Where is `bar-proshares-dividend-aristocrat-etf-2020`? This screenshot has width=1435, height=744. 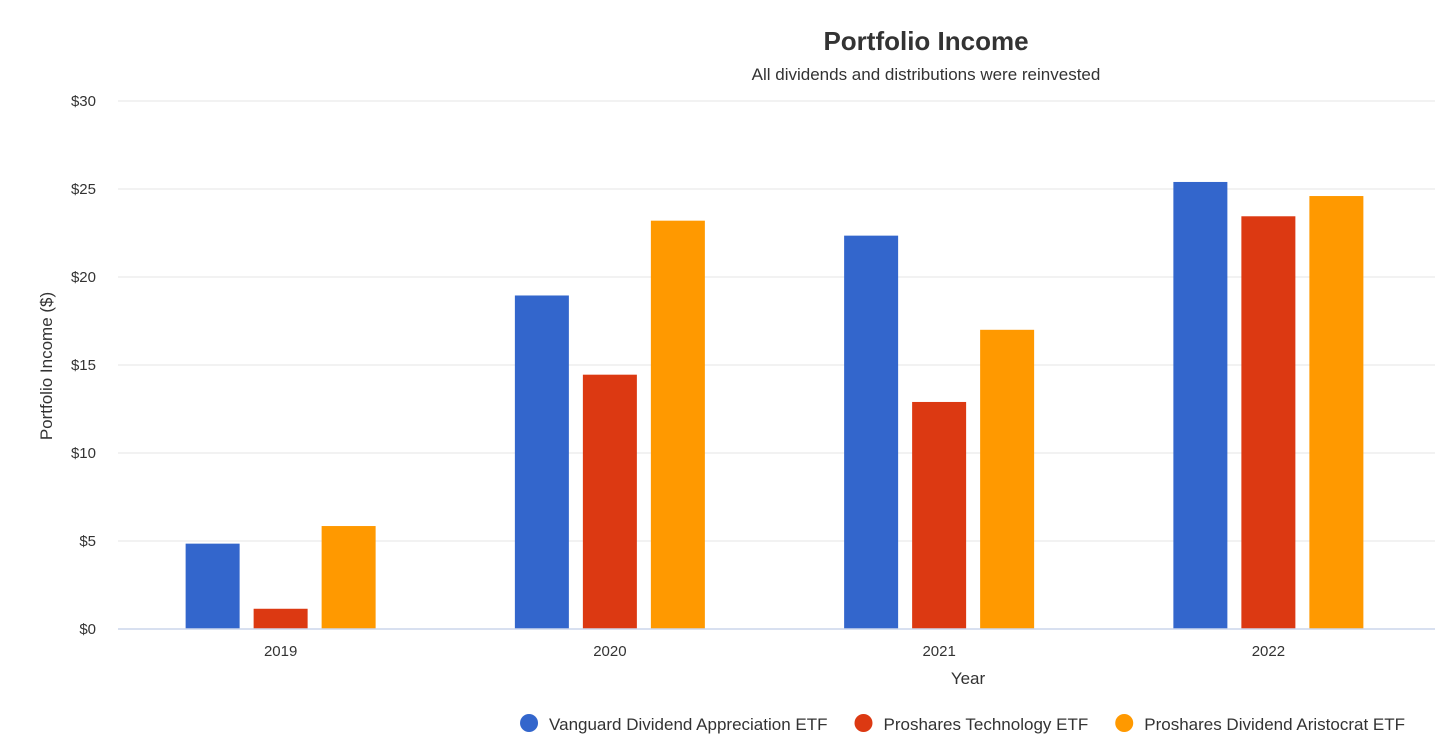
bar-proshares-dividend-aristocrat-etf-2020 is located at coordinates (677, 424).